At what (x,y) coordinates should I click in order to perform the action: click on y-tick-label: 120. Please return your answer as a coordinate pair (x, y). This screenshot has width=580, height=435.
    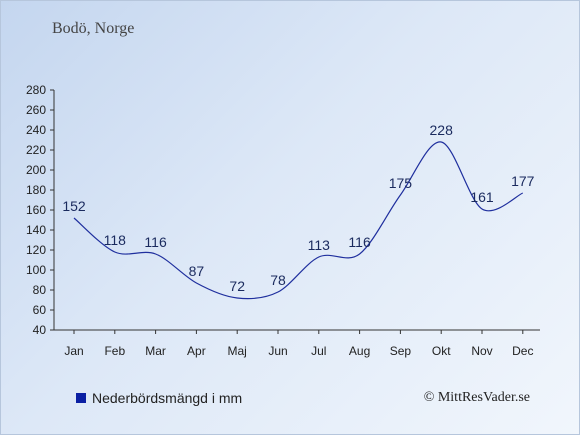
    Looking at the image, I should click on (36, 250).